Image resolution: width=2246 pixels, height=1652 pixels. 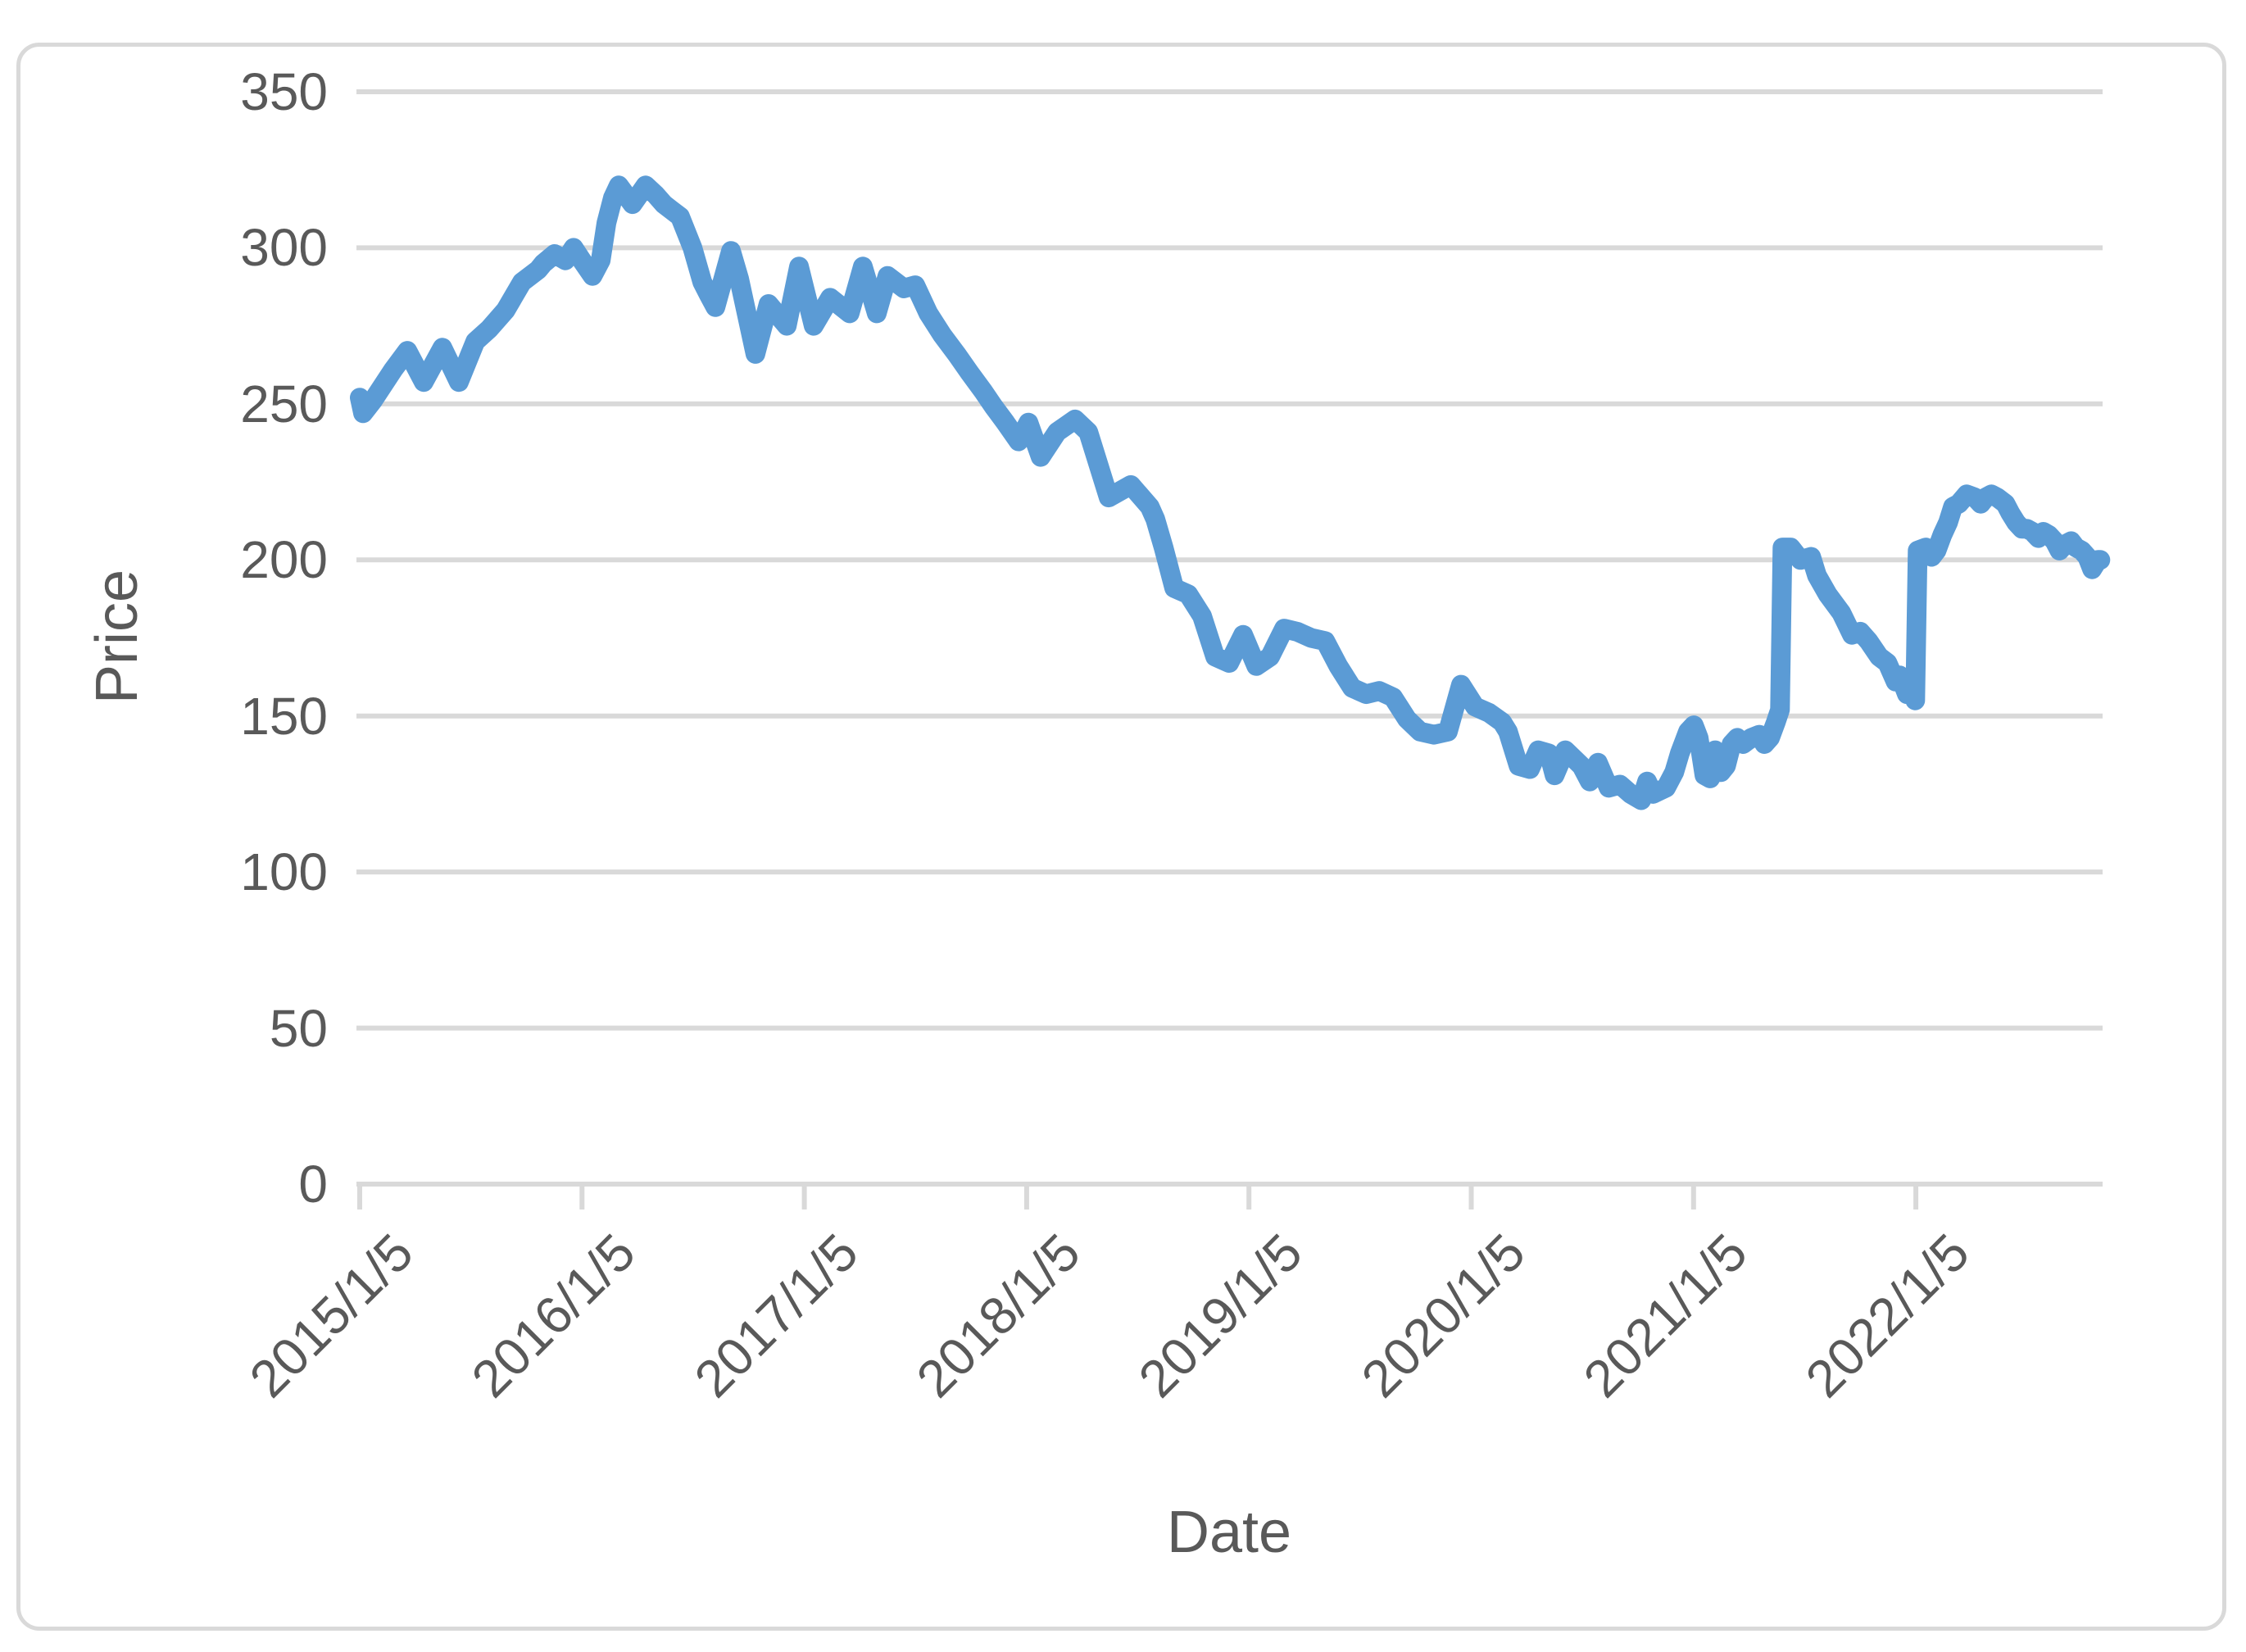 What do you see at coordinates (284, 403) in the screenshot?
I see `y-tick-label-250: 250` at bounding box center [284, 403].